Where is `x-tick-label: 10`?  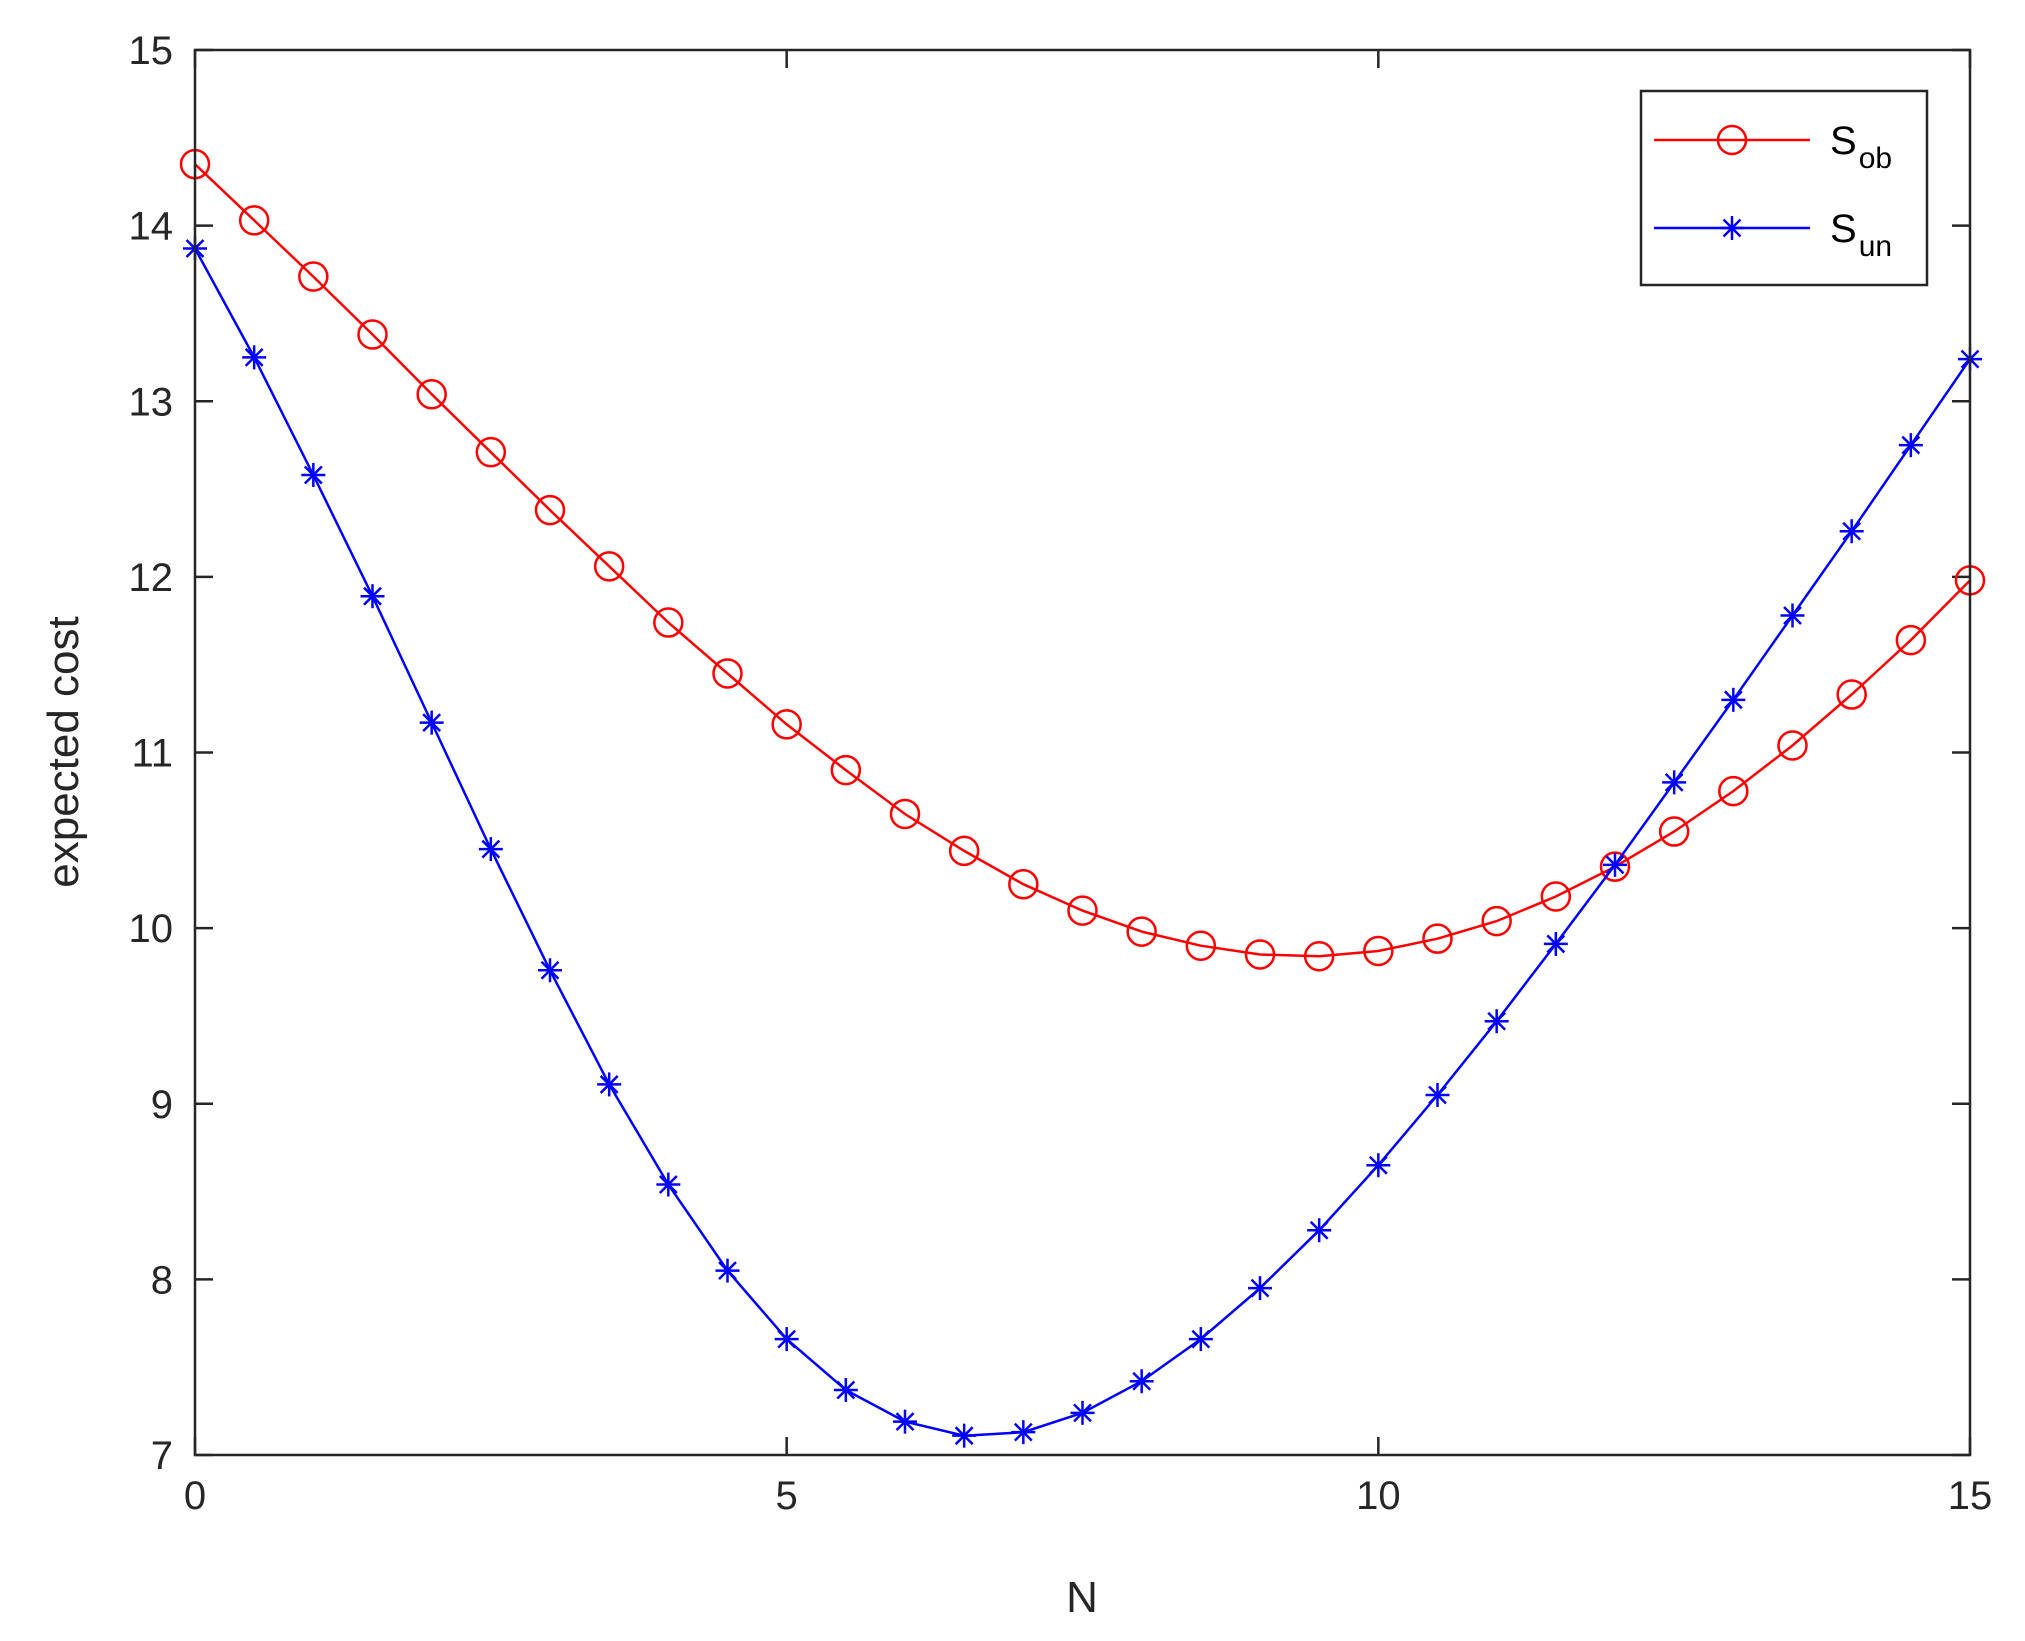 x-tick-label: 10 is located at coordinates (1378, 1496).